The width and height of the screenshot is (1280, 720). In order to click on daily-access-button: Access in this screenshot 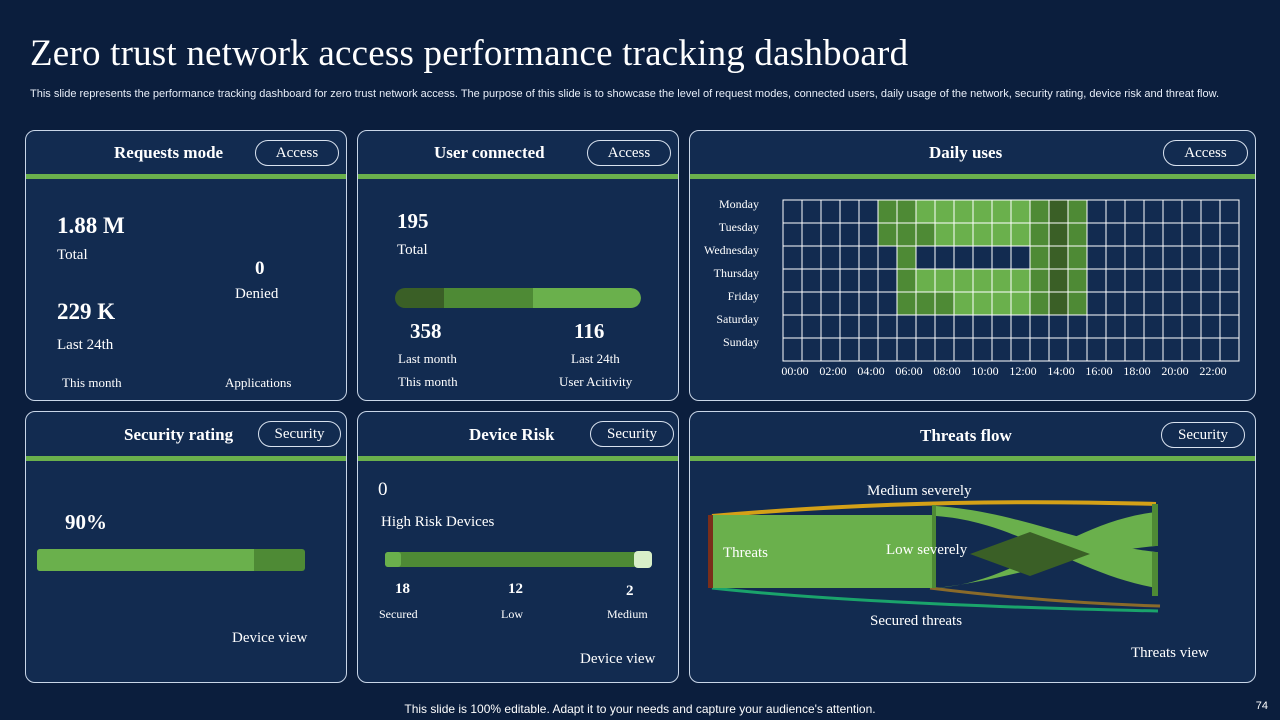, I will do `click(1205, 153)`.